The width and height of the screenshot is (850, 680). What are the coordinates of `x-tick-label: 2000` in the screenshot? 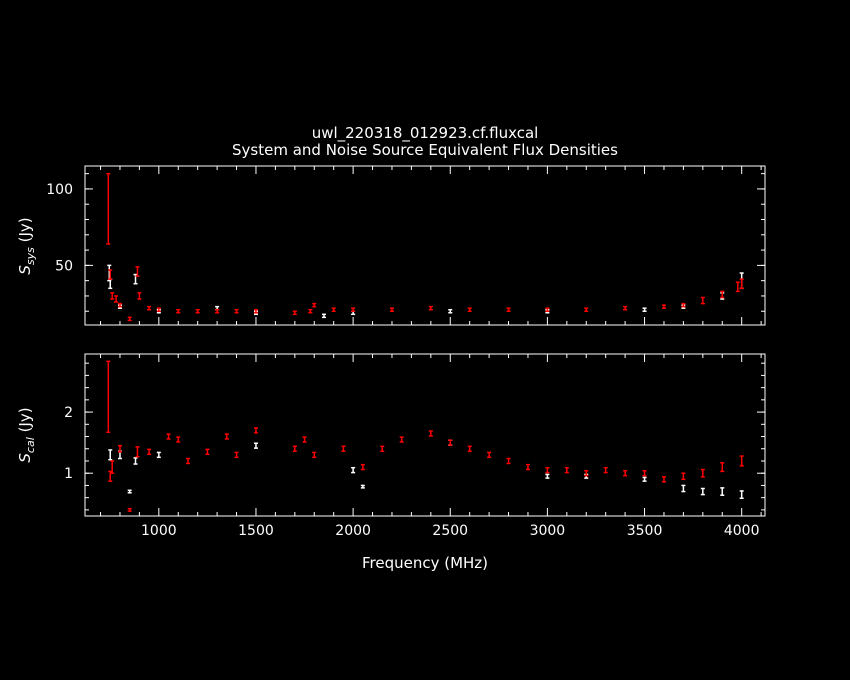 It's located at (353, 531).